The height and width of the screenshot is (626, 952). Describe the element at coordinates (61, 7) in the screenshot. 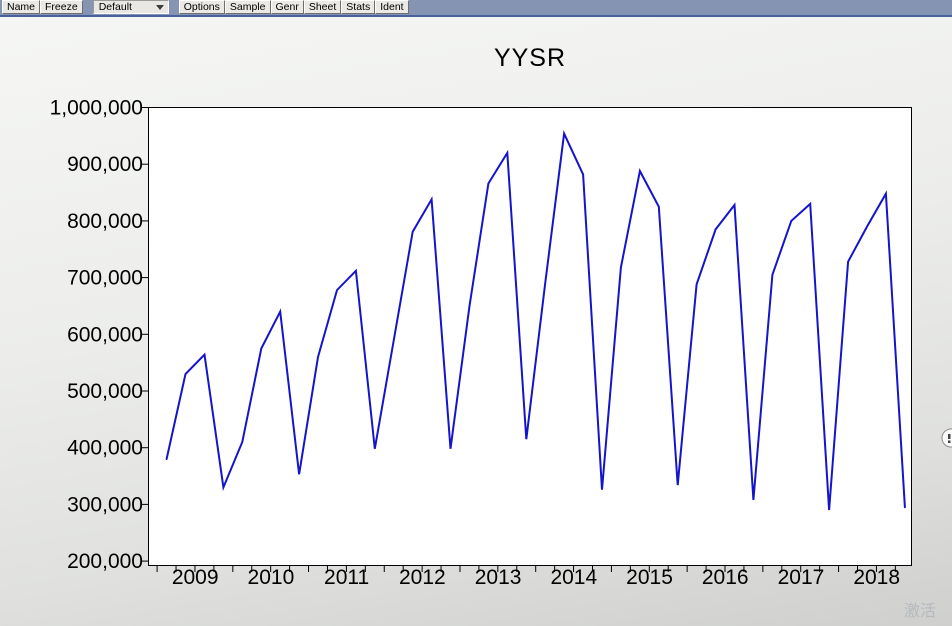

I see `freeze-button: Freeze` at that location.